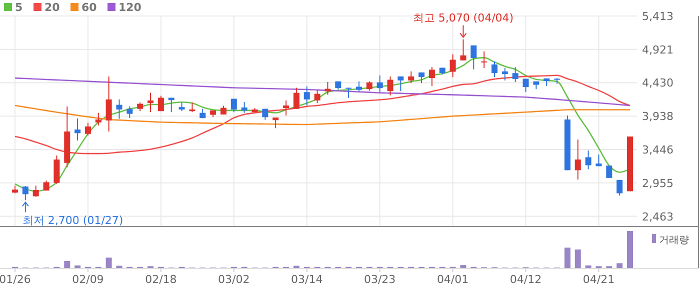 The height and width of the screenshot is (289, 700). I want to click on y-tick-label: 3,446, so click(658, 150).